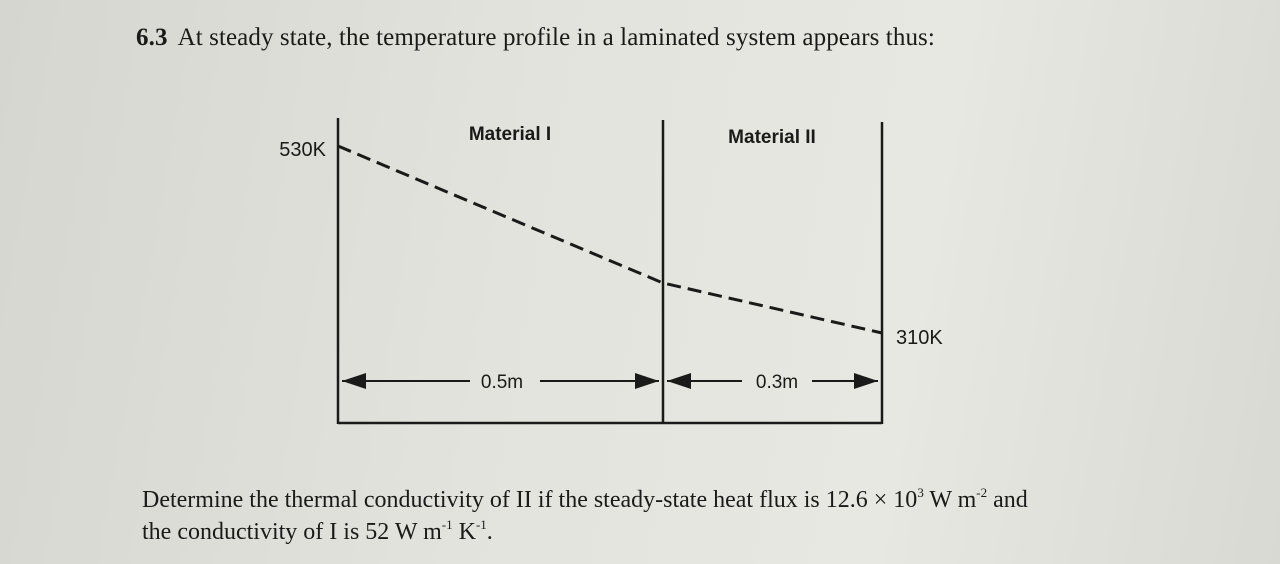 This screenshot has width=1280, height=564. I want to click on question-number: 6.3, so click(152, 37).